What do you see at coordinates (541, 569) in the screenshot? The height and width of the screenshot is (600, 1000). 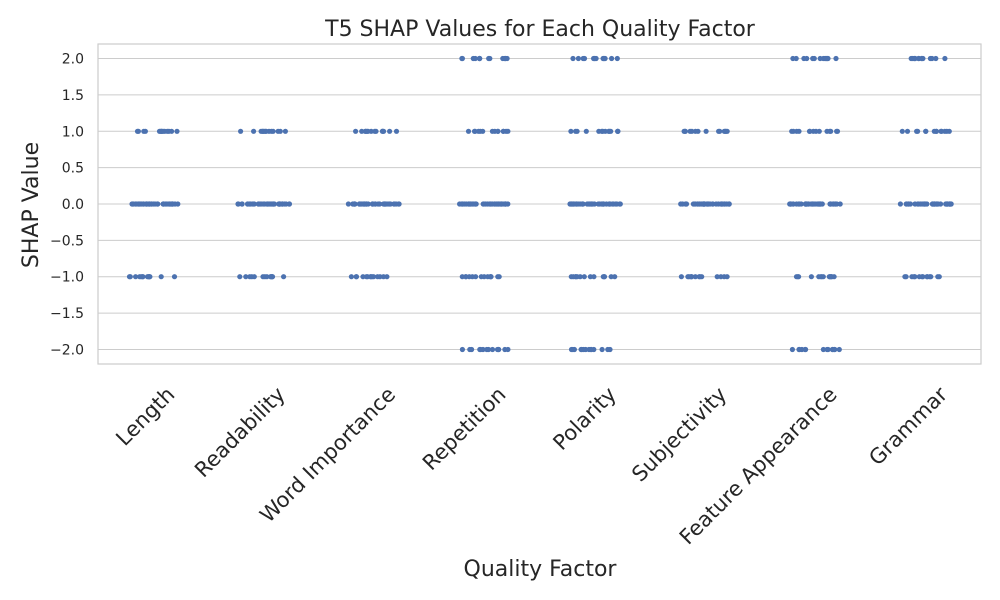 I see `x-axis-title: Quality Factor` at bounding box center [541, 569].